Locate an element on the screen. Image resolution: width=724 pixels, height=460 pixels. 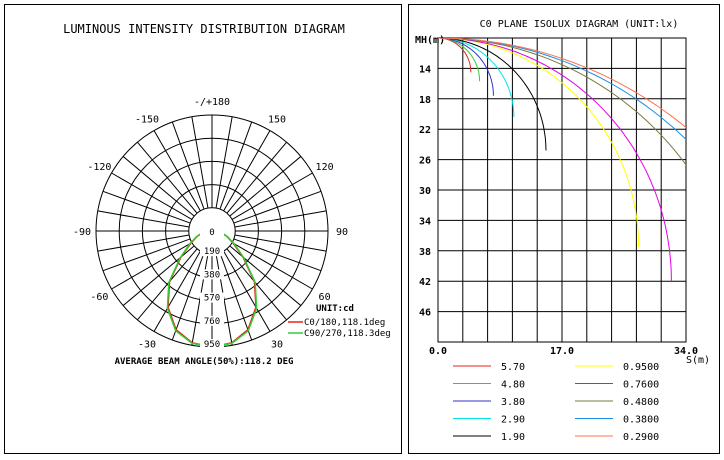
polar-title: LUMINOUS INTENSITY DISTRIBUTION DIAGRAM is located at coordinates (204, 29).